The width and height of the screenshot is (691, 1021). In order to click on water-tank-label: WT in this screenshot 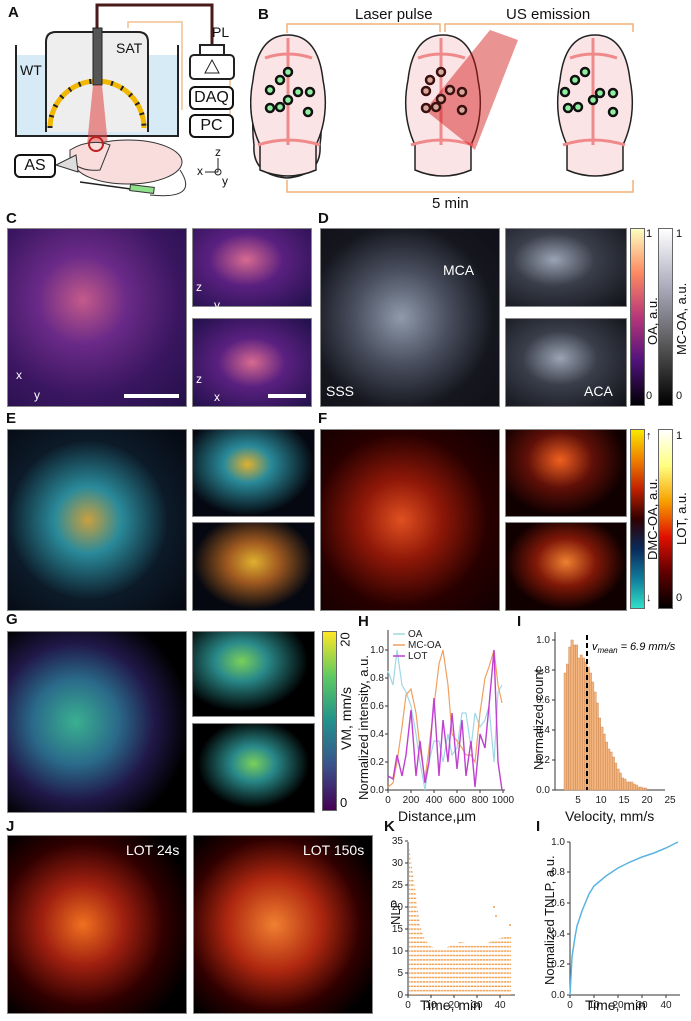, I will do `click(31, 70)`.